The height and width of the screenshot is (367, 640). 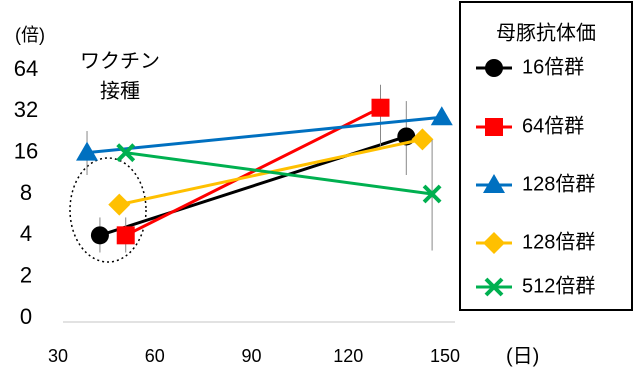 I want to click on annotation: 接種, so click(x=120, y=90).